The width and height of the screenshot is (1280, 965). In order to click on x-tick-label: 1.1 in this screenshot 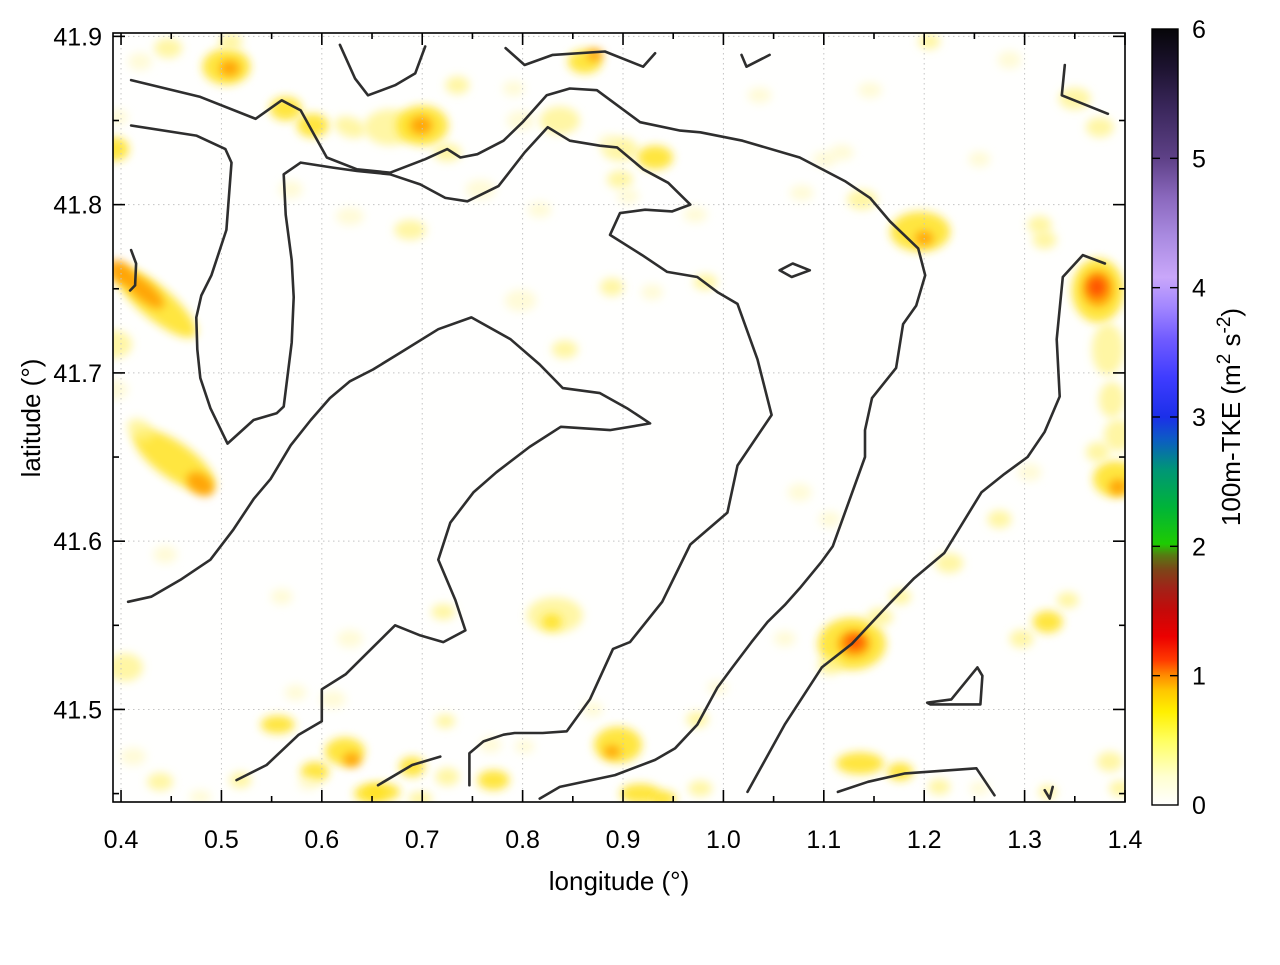, I will do `click(823, 840)`.